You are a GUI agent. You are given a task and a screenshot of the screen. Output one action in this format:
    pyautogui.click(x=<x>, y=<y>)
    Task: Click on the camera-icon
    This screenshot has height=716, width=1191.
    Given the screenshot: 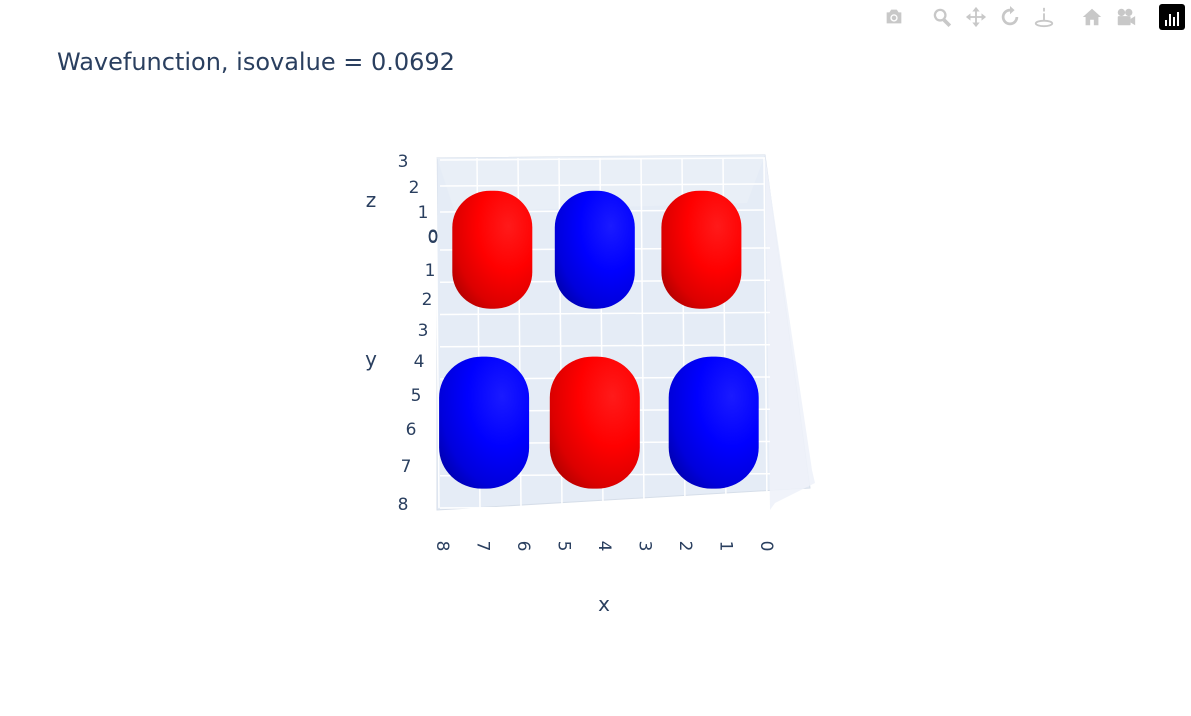 What is the action you would take?
    pyautogui.click(x=894, y=17)
    